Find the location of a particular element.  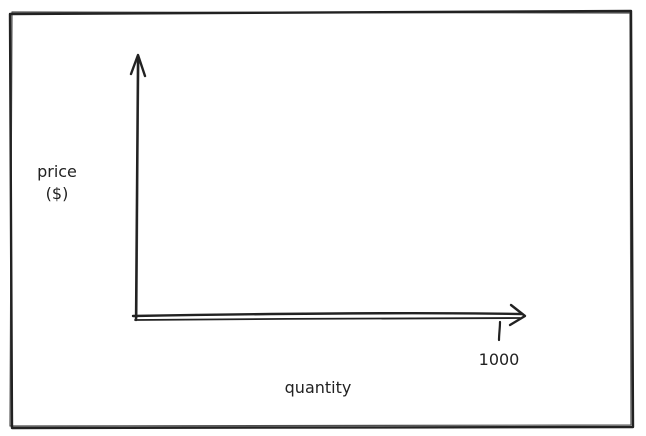

x-tick-label: 1000 is located at coordinates (499, 359).